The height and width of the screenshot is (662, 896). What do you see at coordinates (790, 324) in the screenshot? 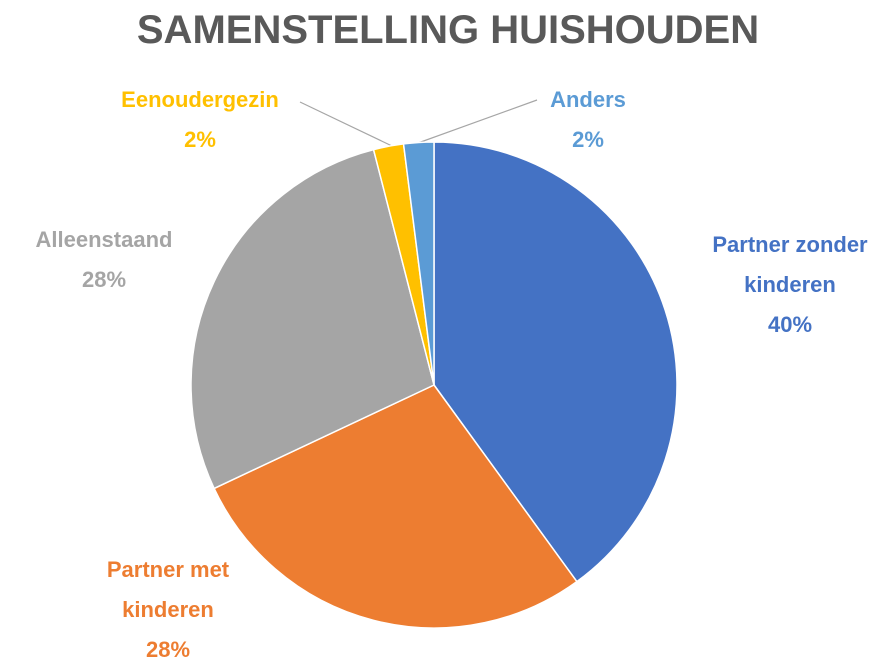
I see `value-label: 40%` at bounding box center [790, 324].